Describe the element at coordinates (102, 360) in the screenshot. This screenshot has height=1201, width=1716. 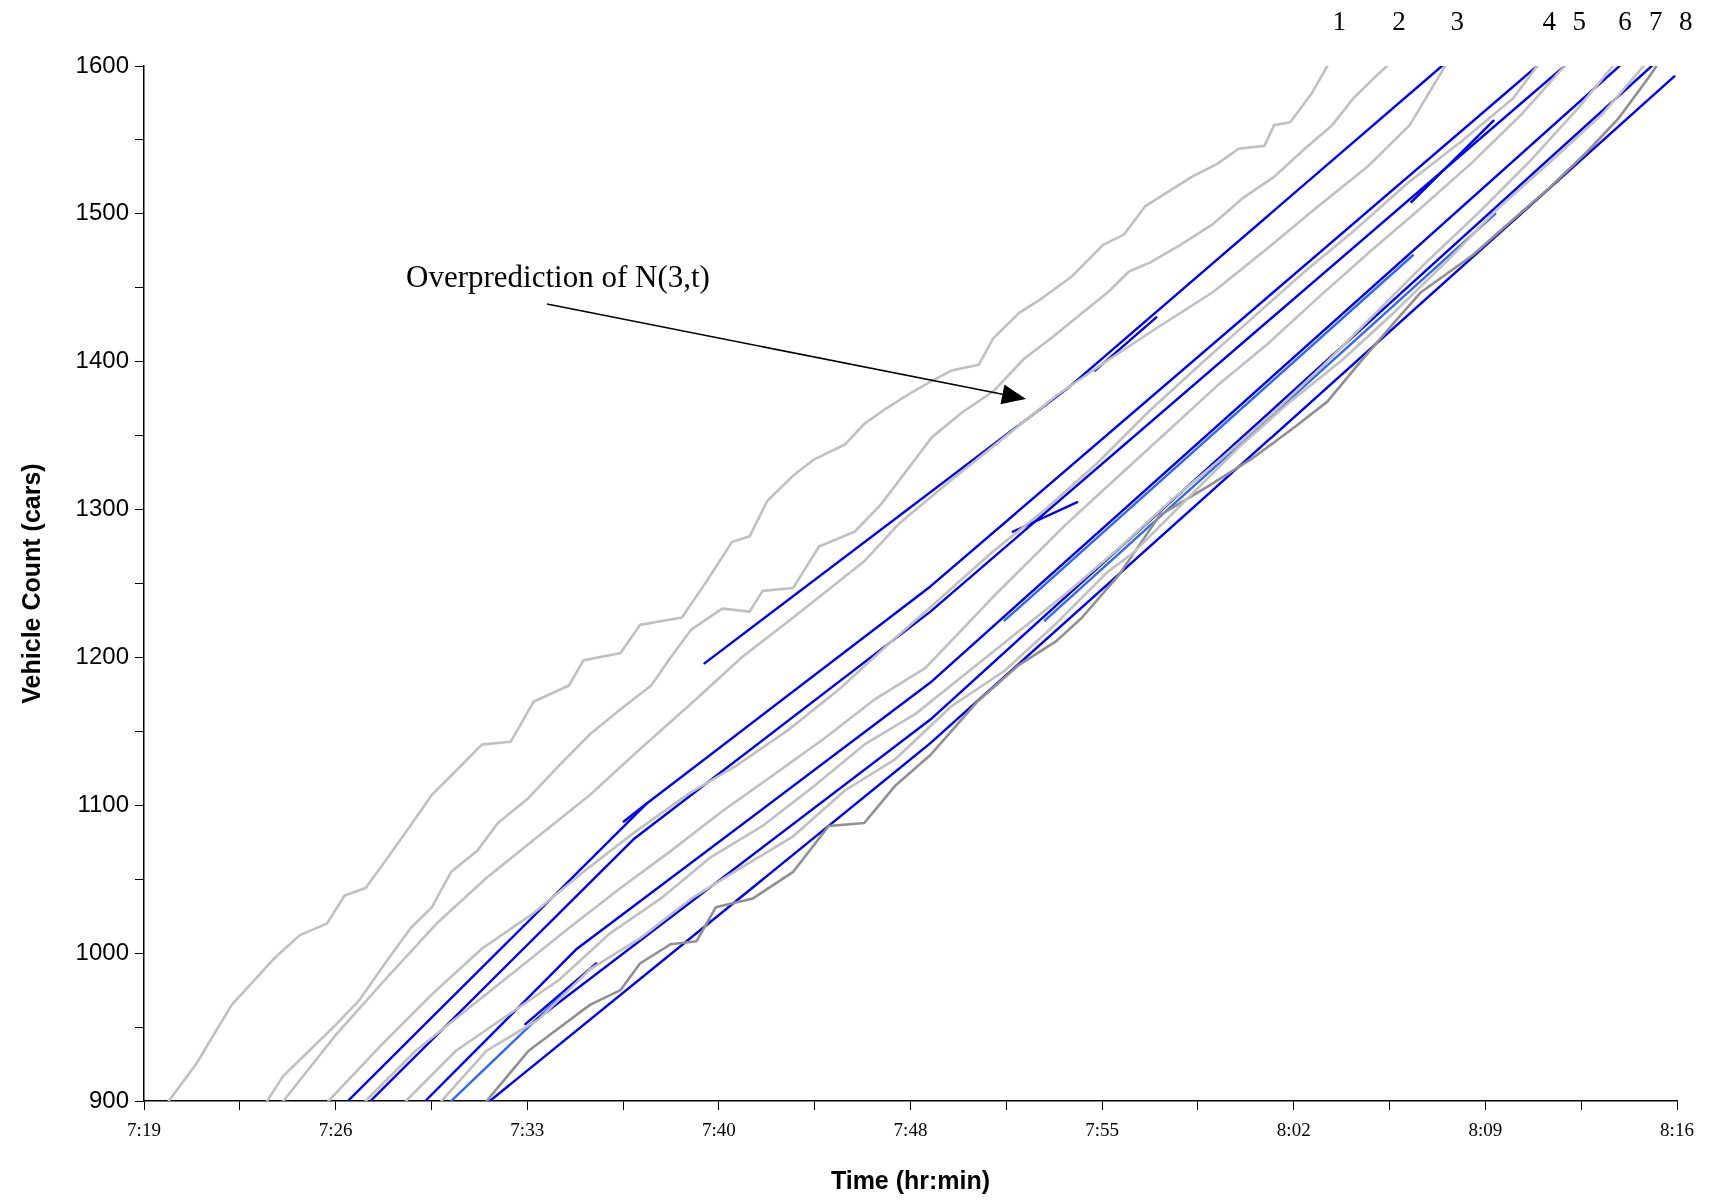
I see `y-tick-label: 1400` at that location.